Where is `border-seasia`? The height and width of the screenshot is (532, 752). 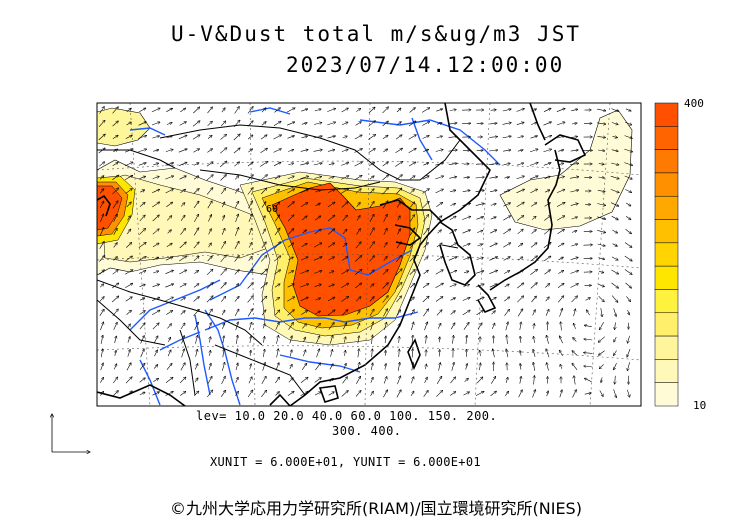
border-seasia is located at coordinates (260, 370).